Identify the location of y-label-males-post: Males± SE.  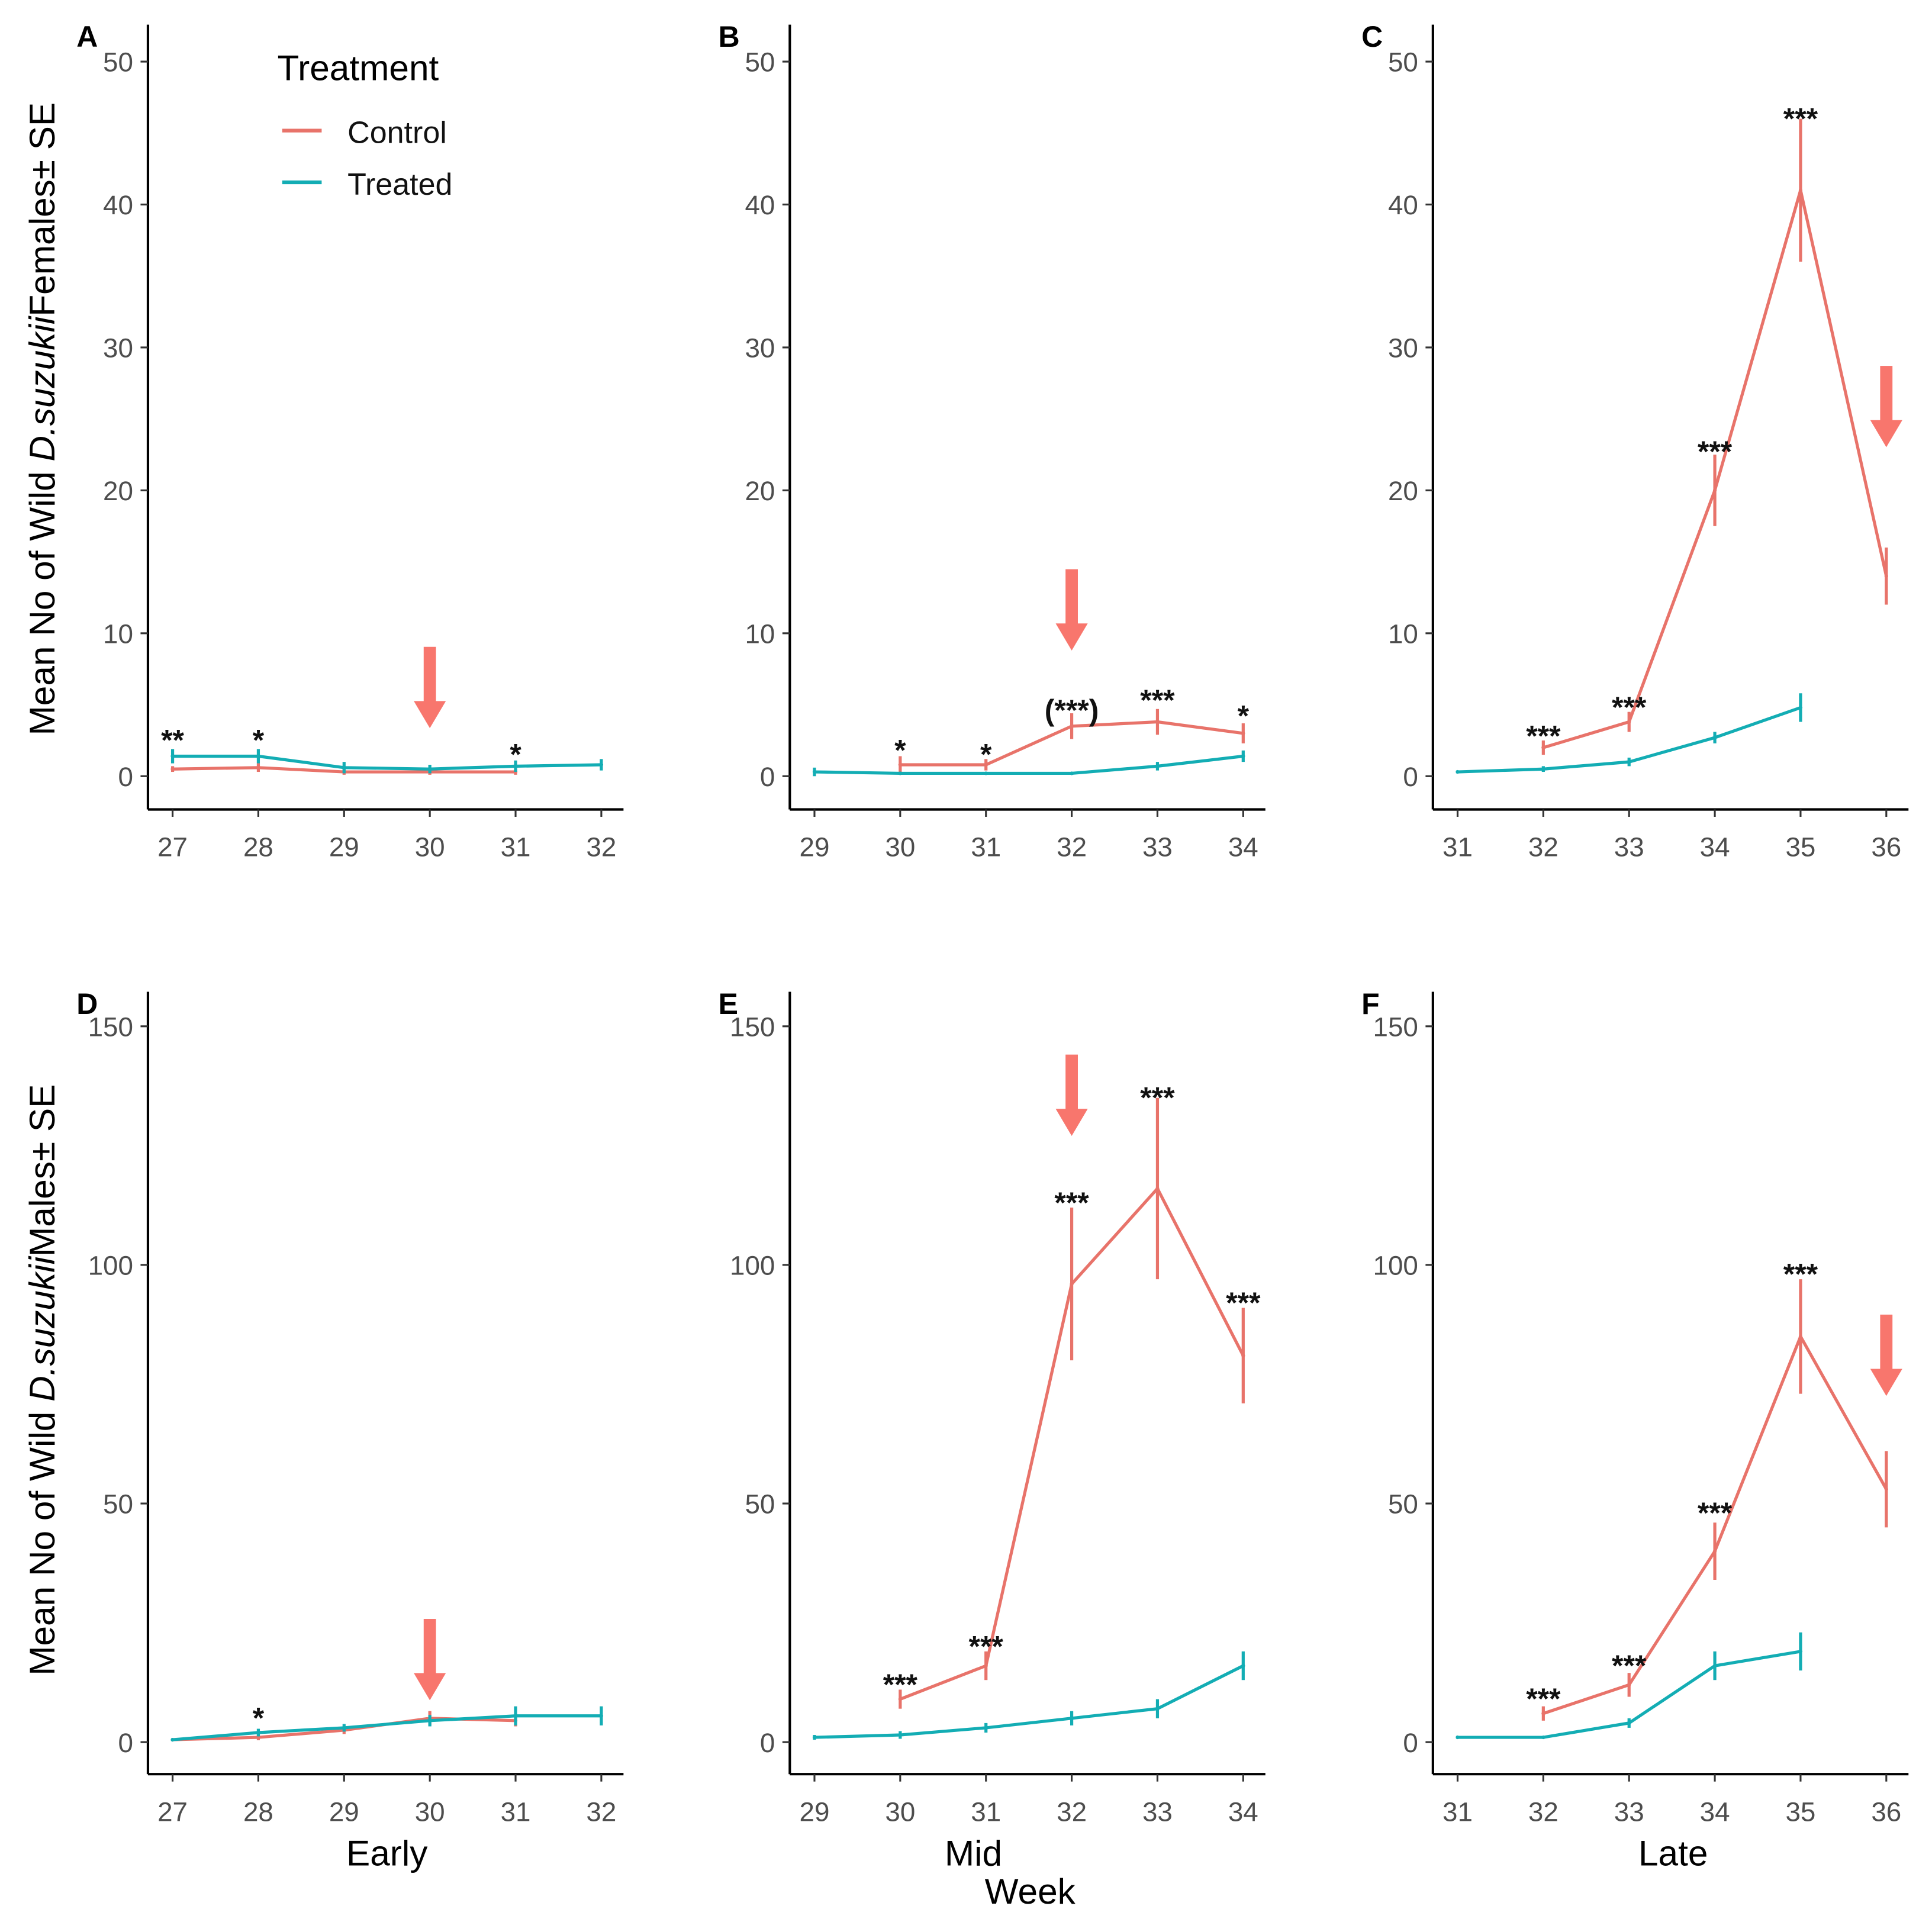
(42, 1171).